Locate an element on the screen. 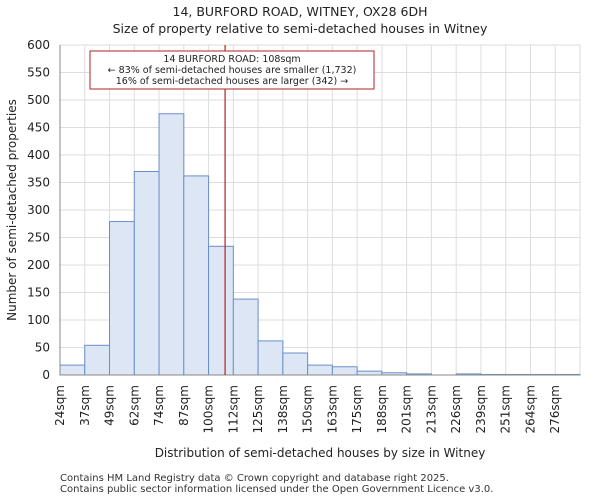  x-tick-label: 74sqm is located at coordinates (159, 405).